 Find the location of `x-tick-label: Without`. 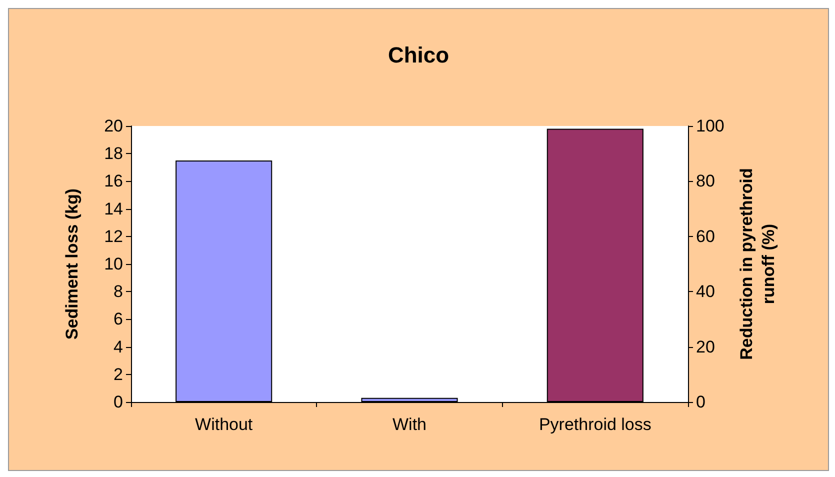

x-tick-label: Without is located at coordinates (224, 424).